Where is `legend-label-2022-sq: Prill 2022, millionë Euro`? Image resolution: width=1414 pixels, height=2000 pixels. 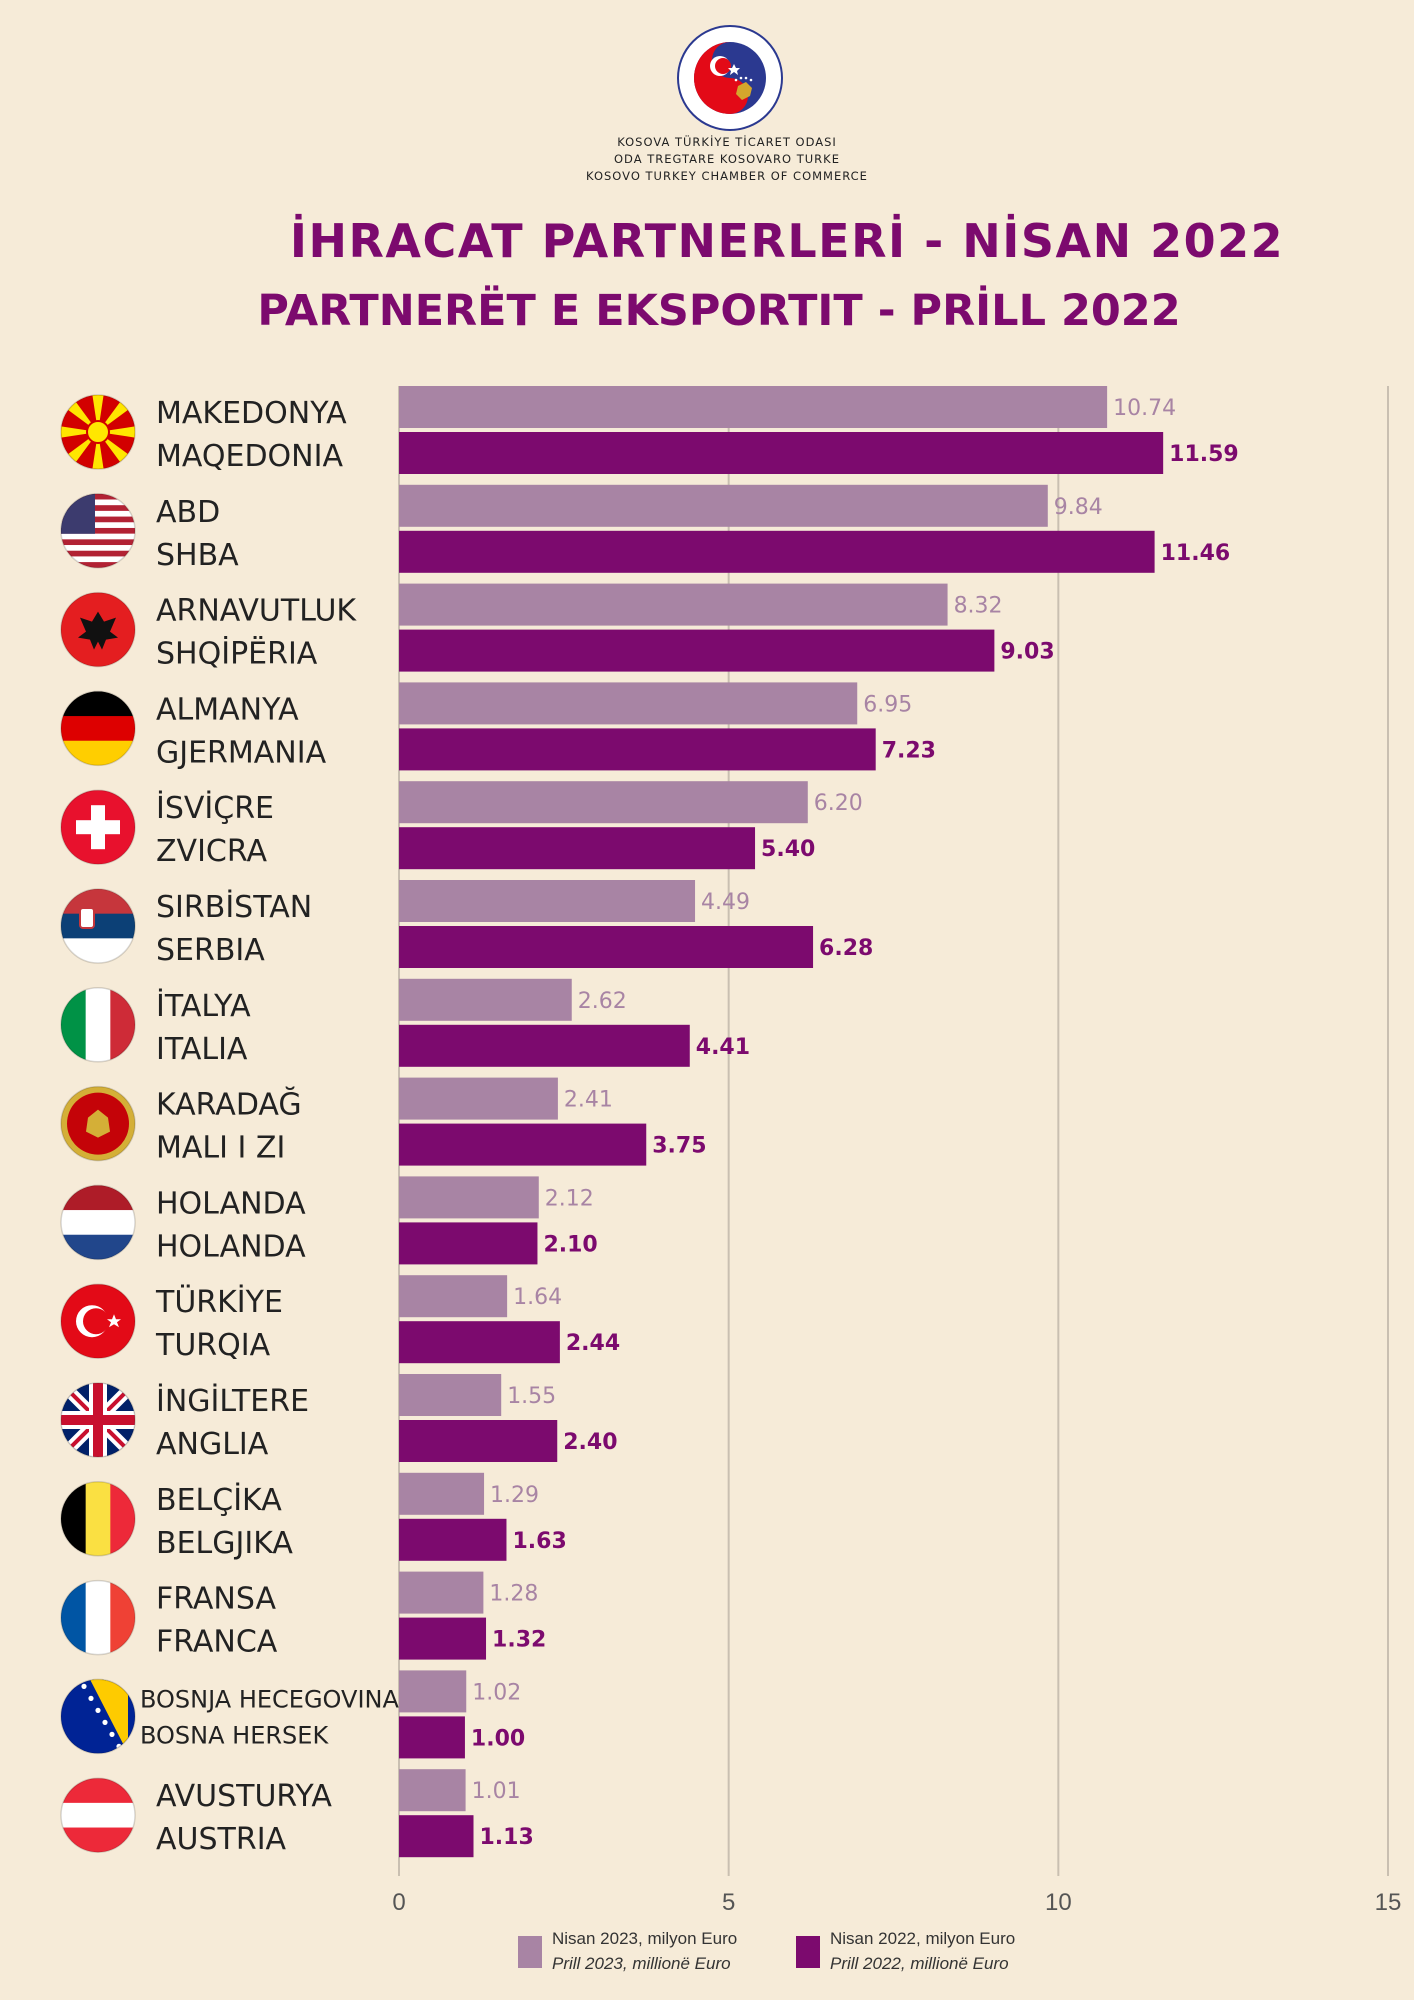 legend-label-2022-sq: Prill 2022, millionë Euro is located at coordinates (919, 1963).